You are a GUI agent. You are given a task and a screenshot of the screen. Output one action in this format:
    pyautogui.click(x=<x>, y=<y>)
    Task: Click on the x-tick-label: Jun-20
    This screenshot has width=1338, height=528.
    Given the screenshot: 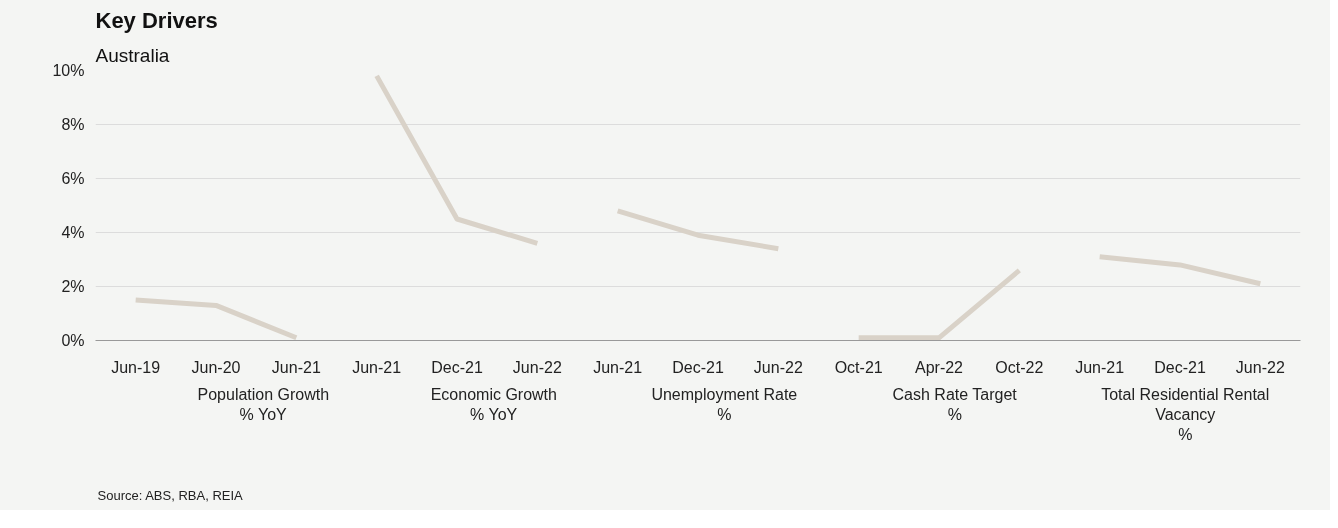 What is the action you would take?
    pyautogui.click(x=216, y=367)
    